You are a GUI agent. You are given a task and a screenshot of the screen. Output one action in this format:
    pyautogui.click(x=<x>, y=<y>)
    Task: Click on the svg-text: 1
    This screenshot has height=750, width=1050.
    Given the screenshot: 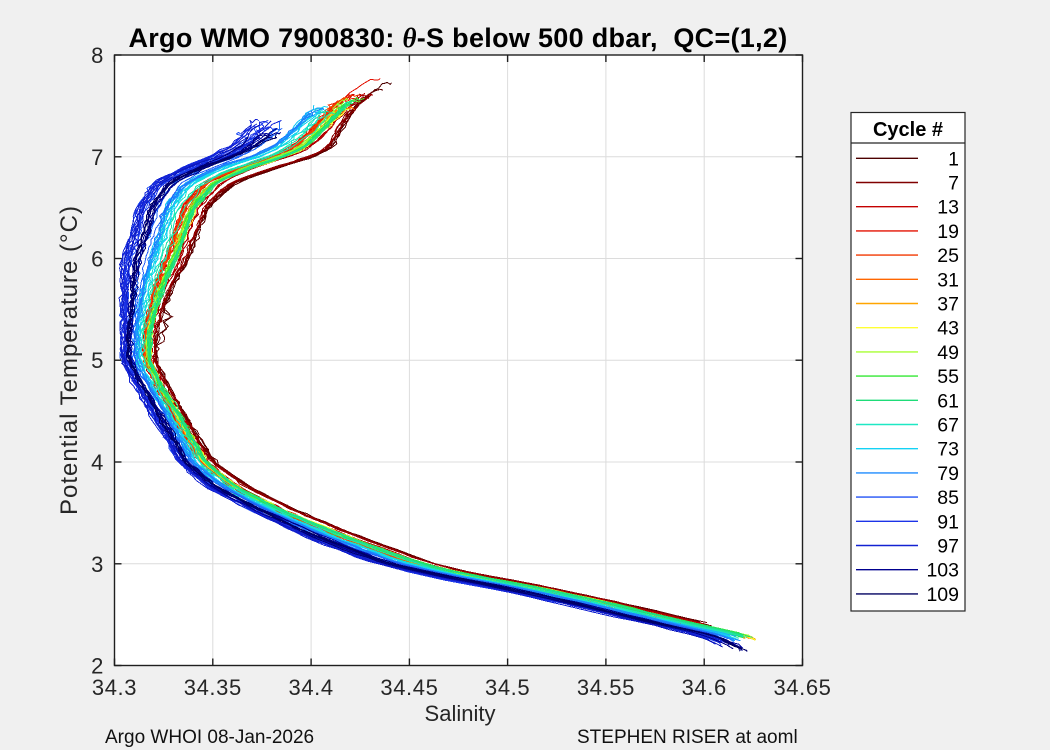 What is the action you would take?
    pyautogui.click(x=953, y=159)
    